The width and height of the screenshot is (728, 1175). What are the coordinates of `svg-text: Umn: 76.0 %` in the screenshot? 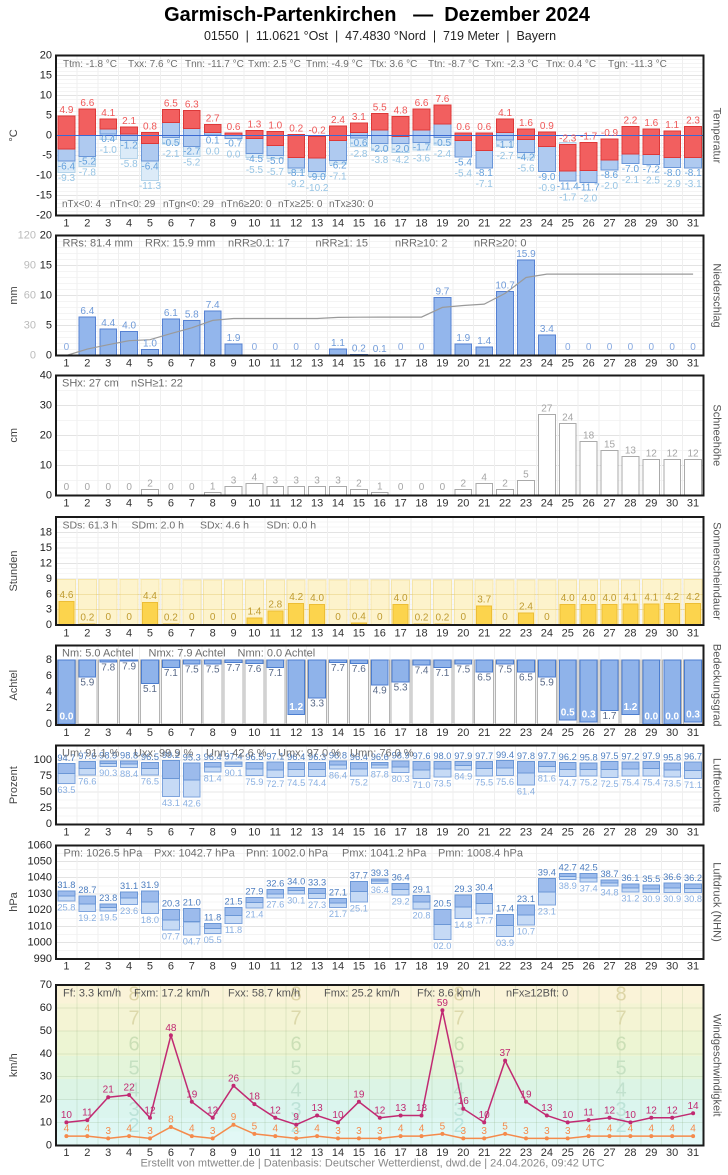 It's located at (382, 754).